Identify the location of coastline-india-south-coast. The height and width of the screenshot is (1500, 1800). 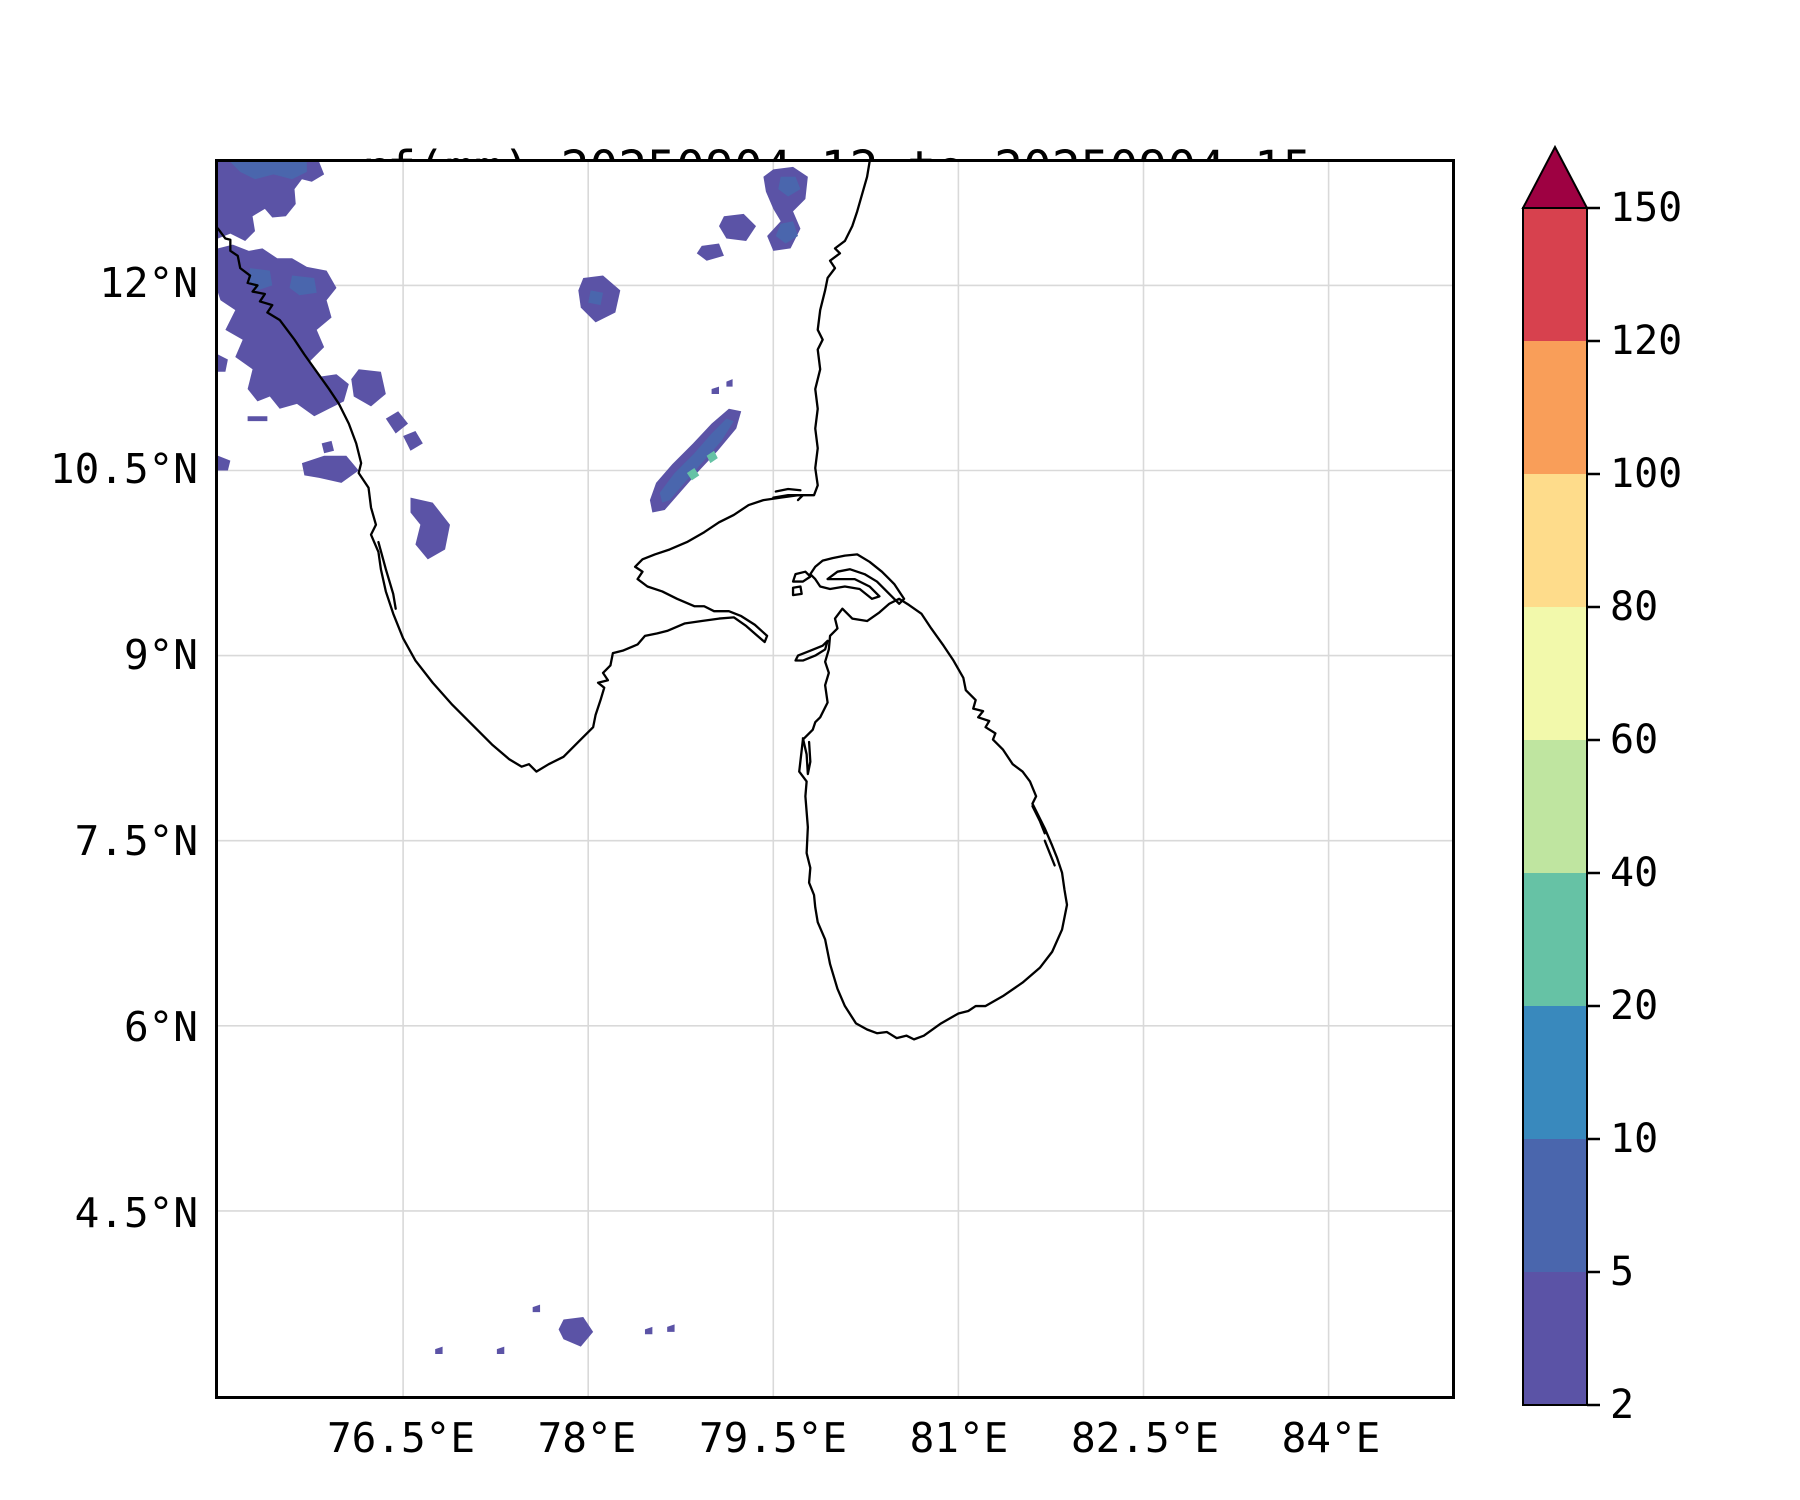
(544, 467).